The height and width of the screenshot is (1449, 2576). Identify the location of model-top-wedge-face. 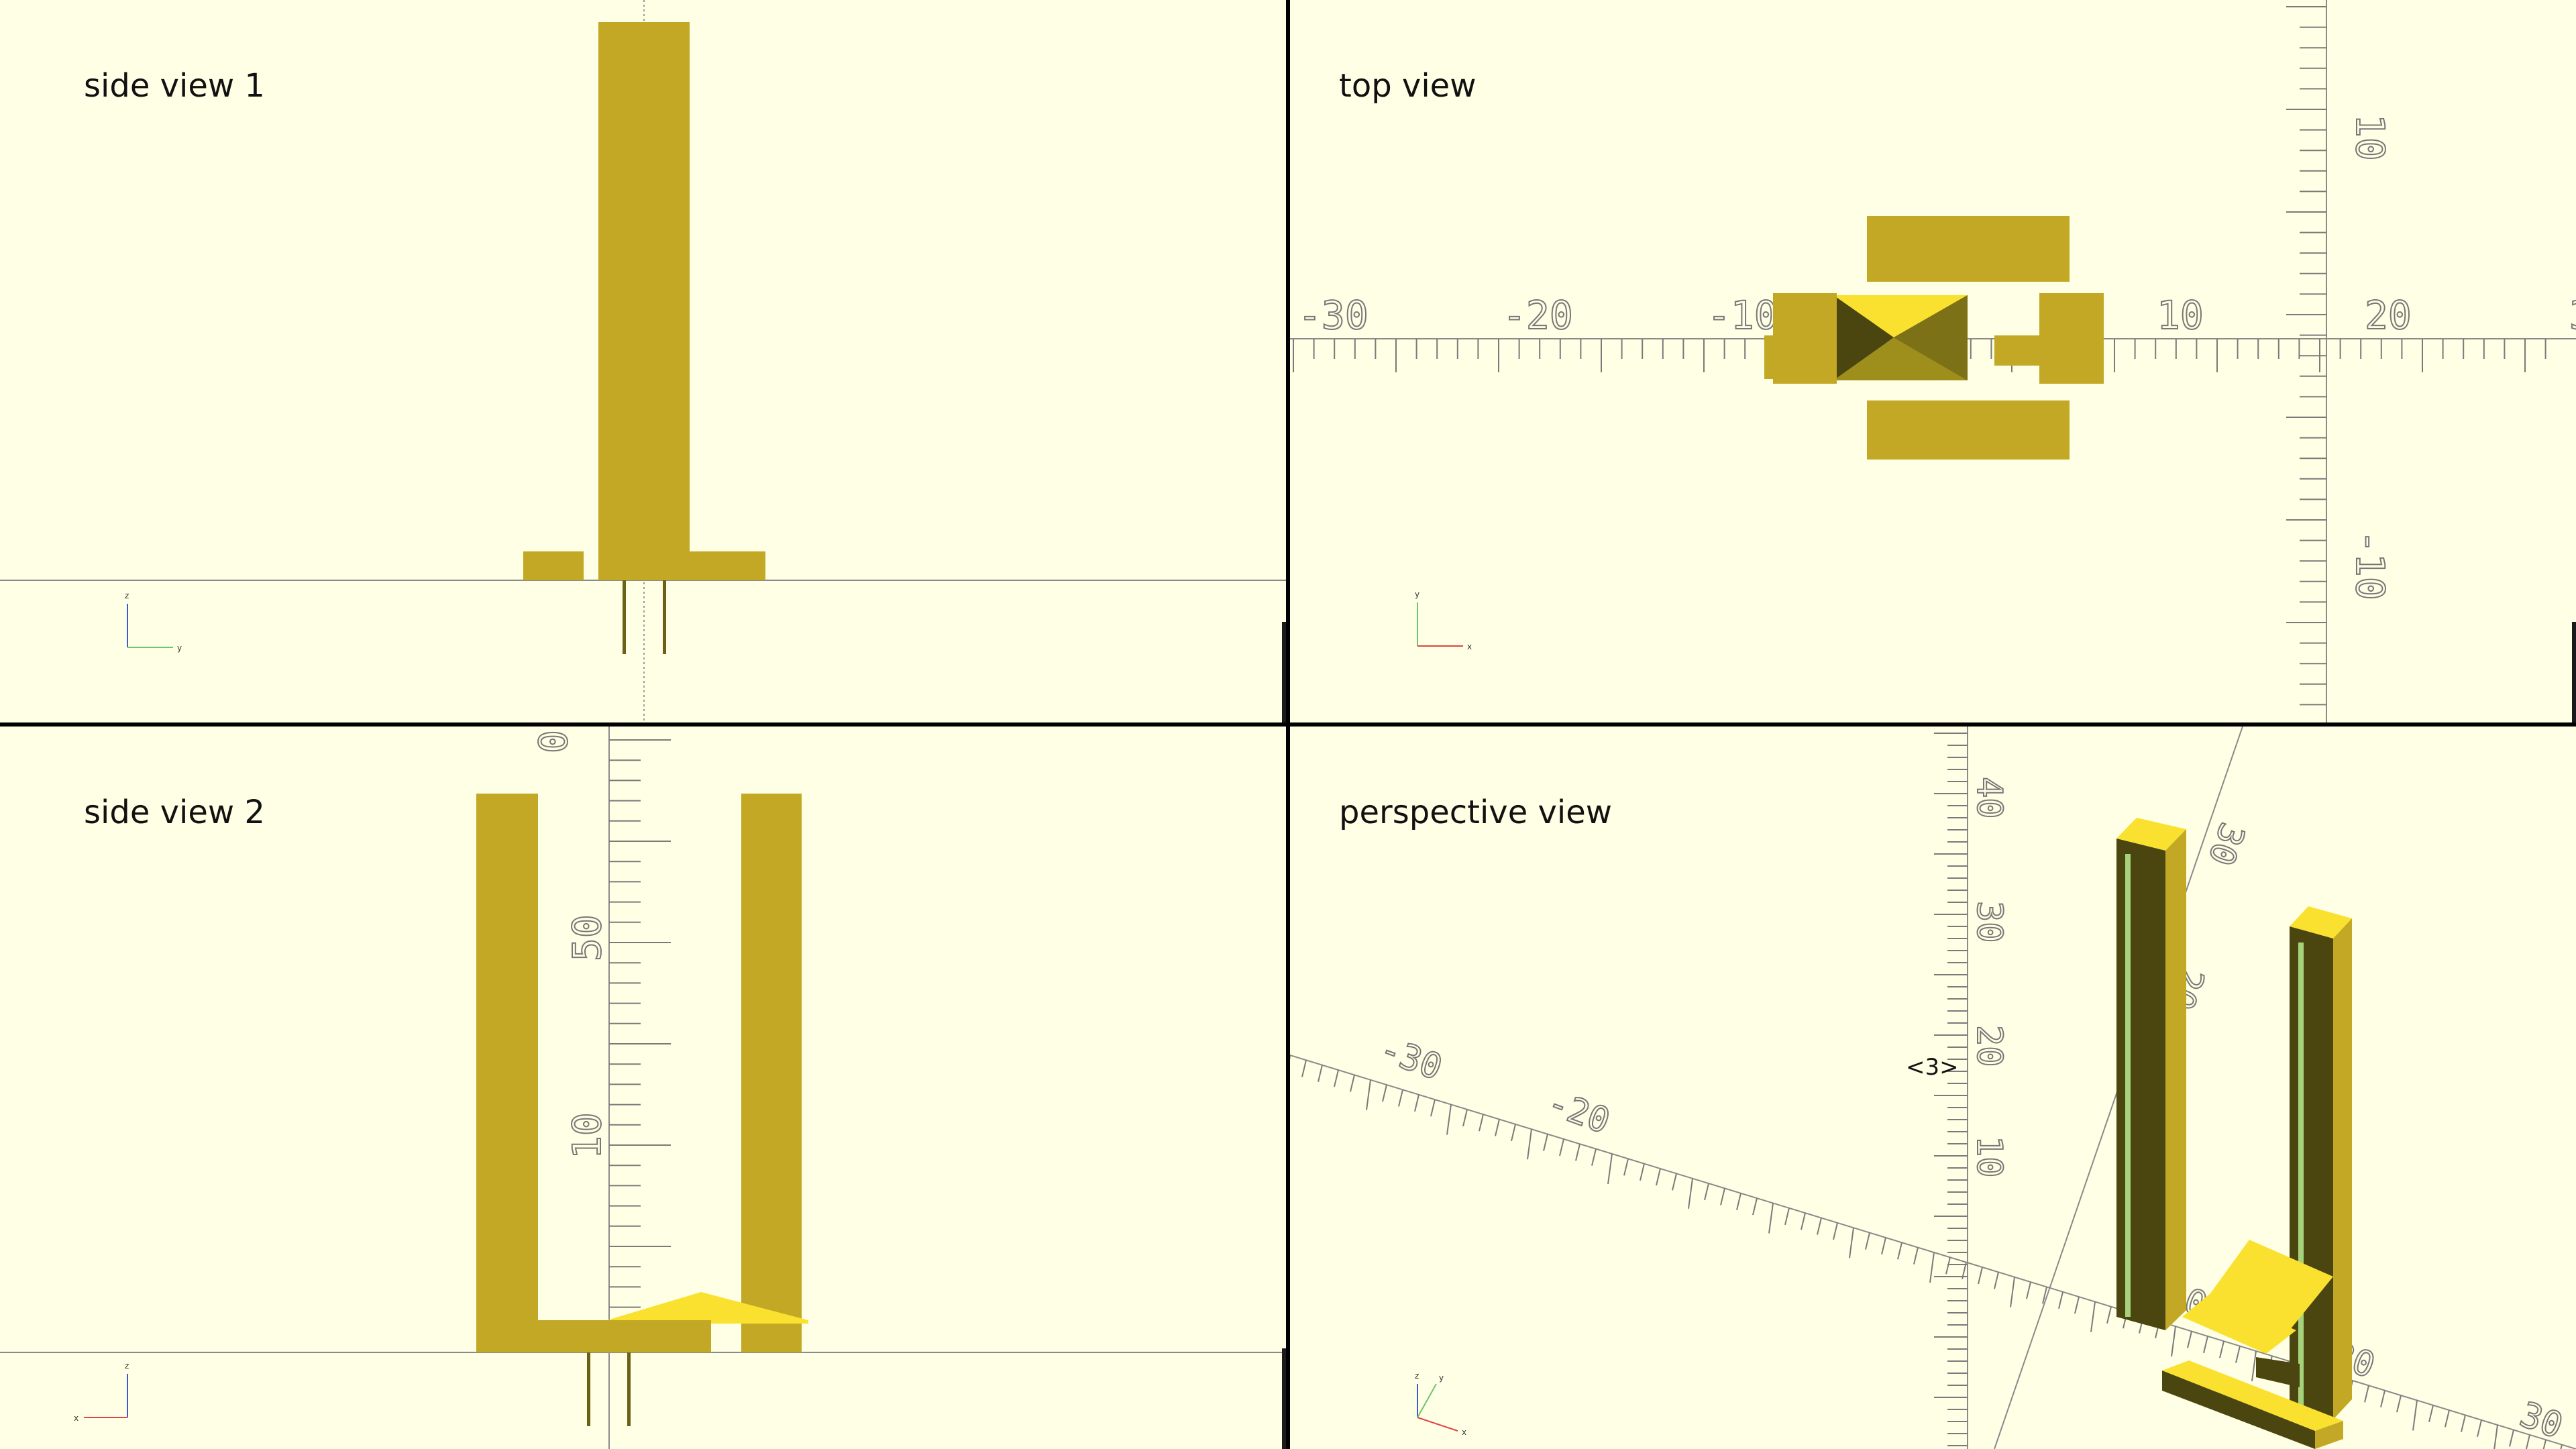
(1900, 316).